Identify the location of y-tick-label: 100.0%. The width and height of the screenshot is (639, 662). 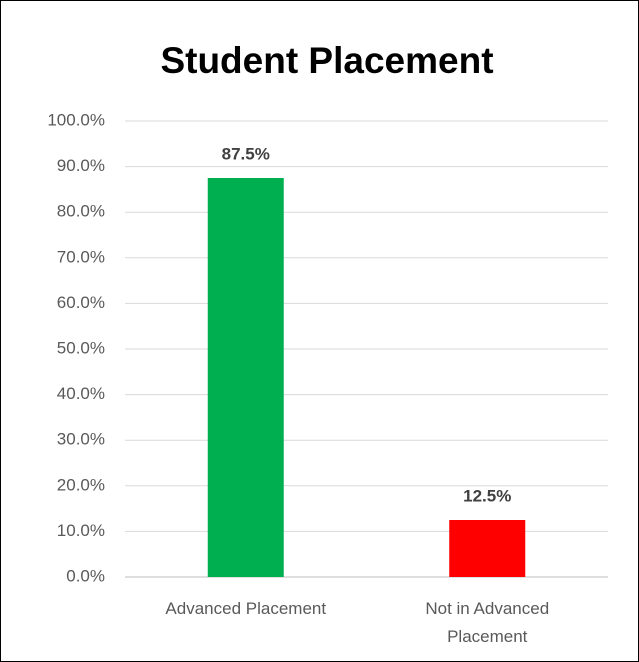
(76, 119).